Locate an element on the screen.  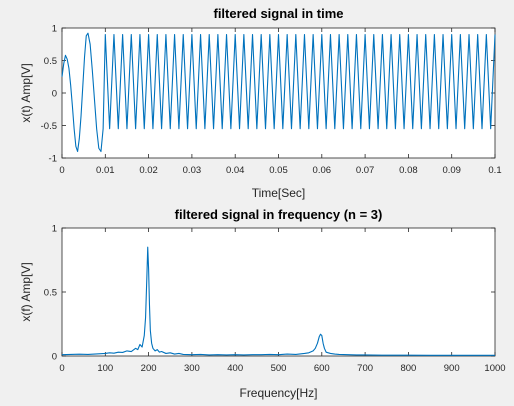
x-tick-label: 100 is located at coordinates (105, 368).